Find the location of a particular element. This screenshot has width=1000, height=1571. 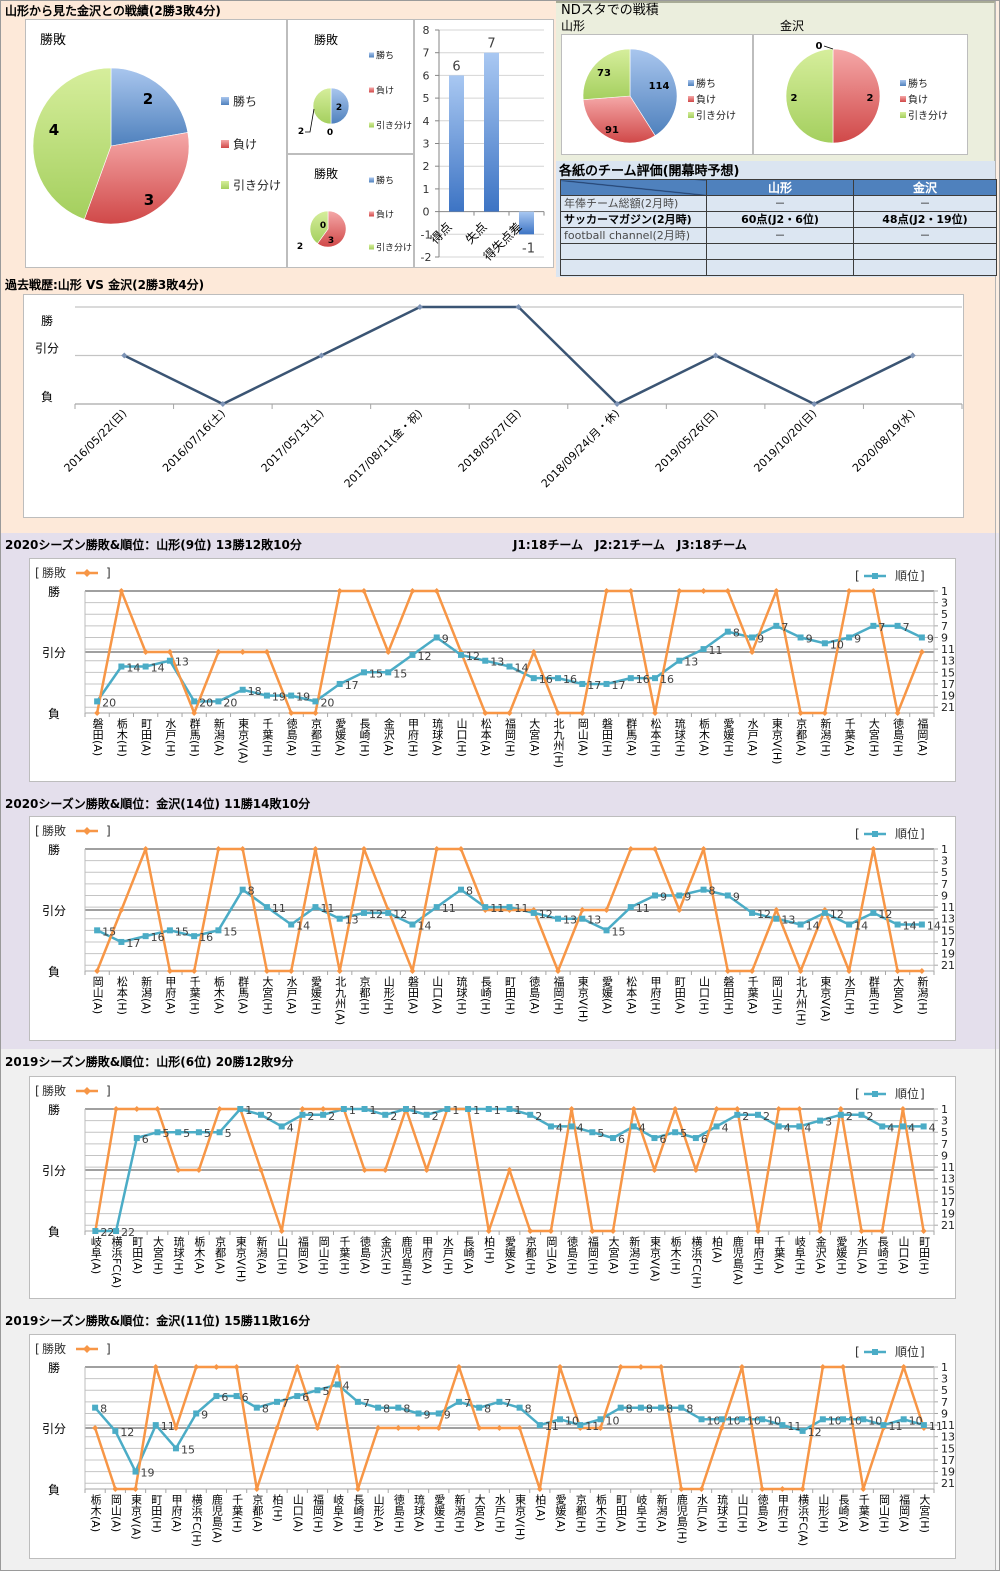

rank-data-label: 10 is located at coordinates (714, 1420).